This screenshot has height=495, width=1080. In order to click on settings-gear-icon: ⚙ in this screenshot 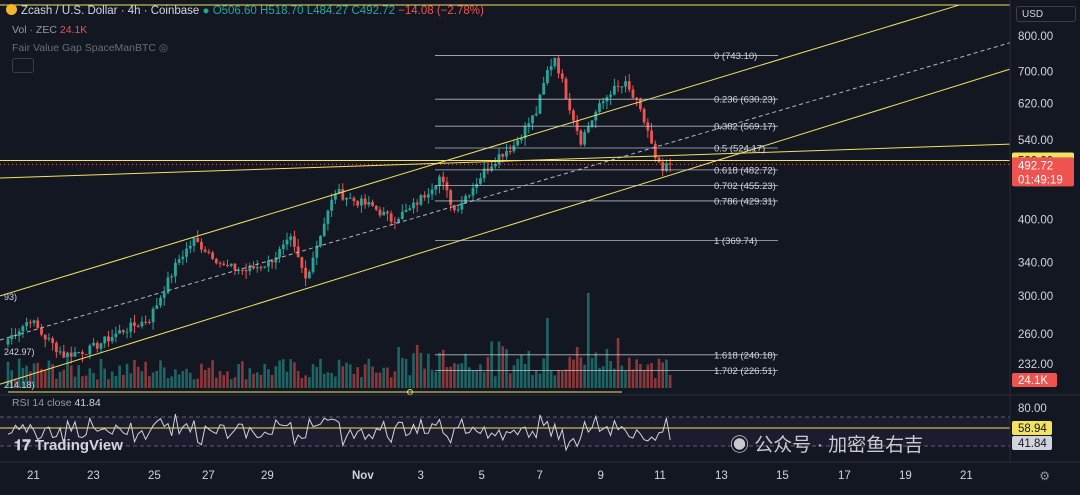, I will do `click(1044, 476)`.